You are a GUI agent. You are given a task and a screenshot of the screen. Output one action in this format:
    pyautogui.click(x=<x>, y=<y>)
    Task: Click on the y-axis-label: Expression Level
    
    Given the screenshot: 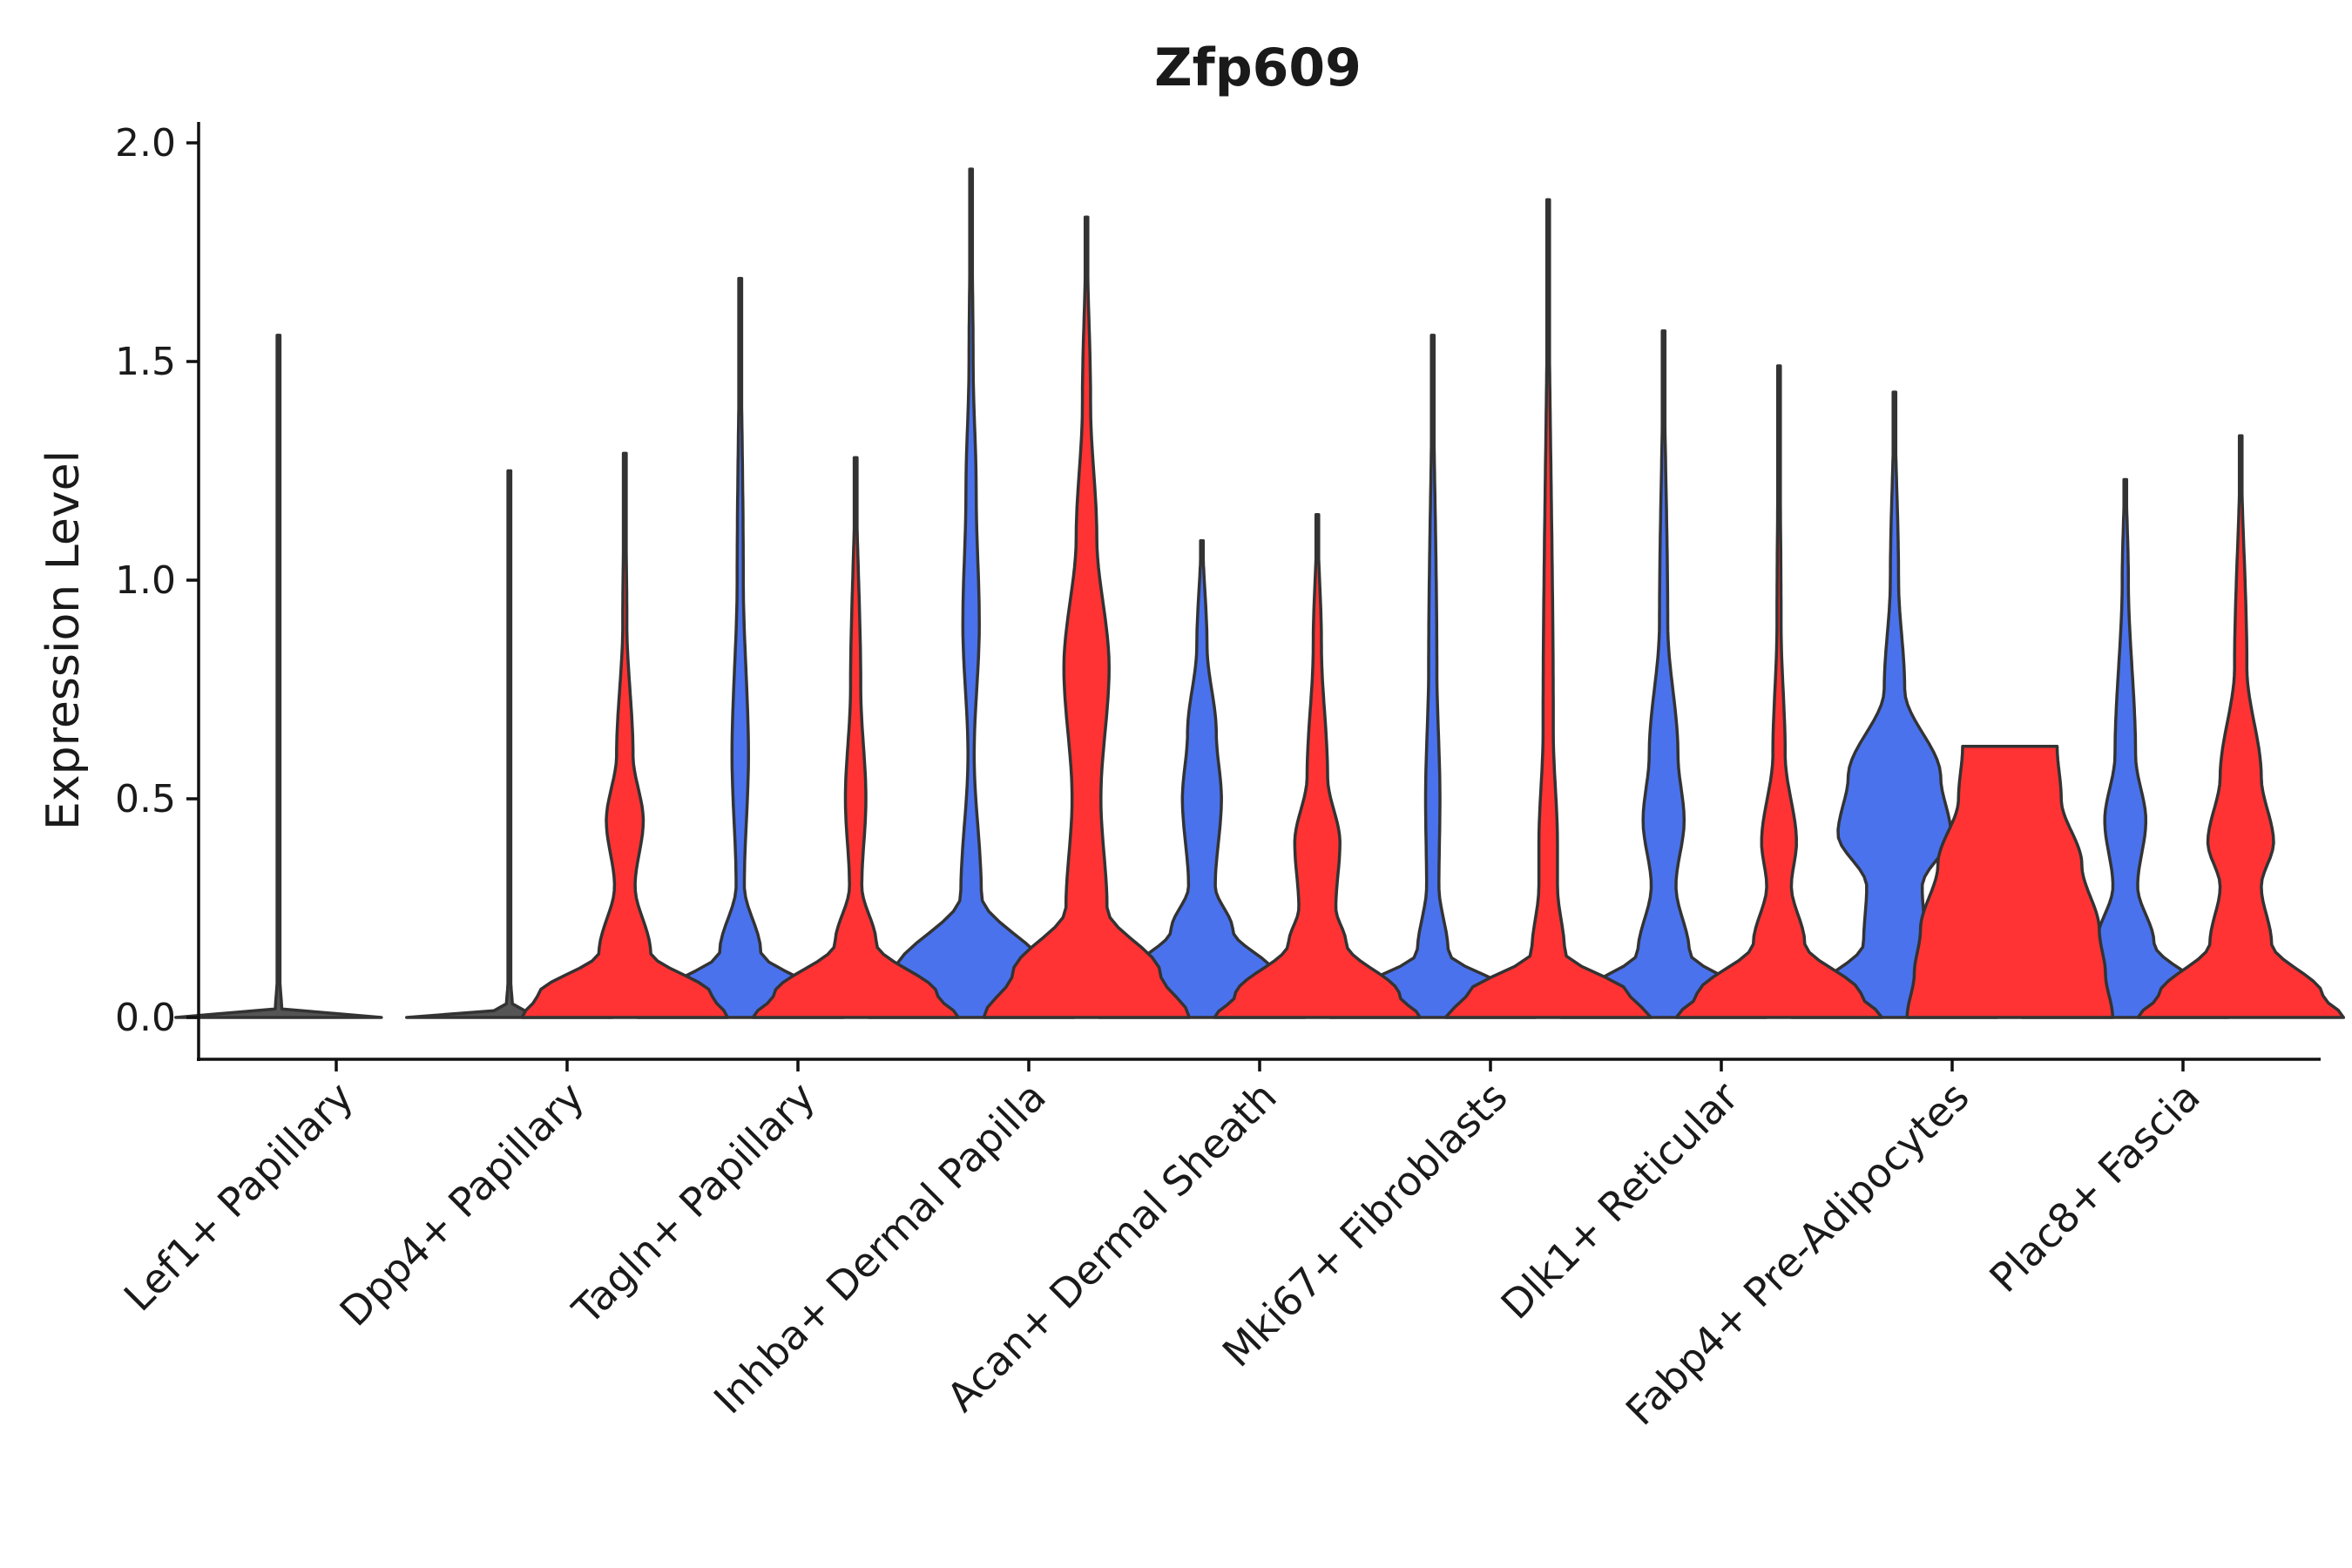 What is the action you would take?
    pyautogui.click(x=64, y=640)
    